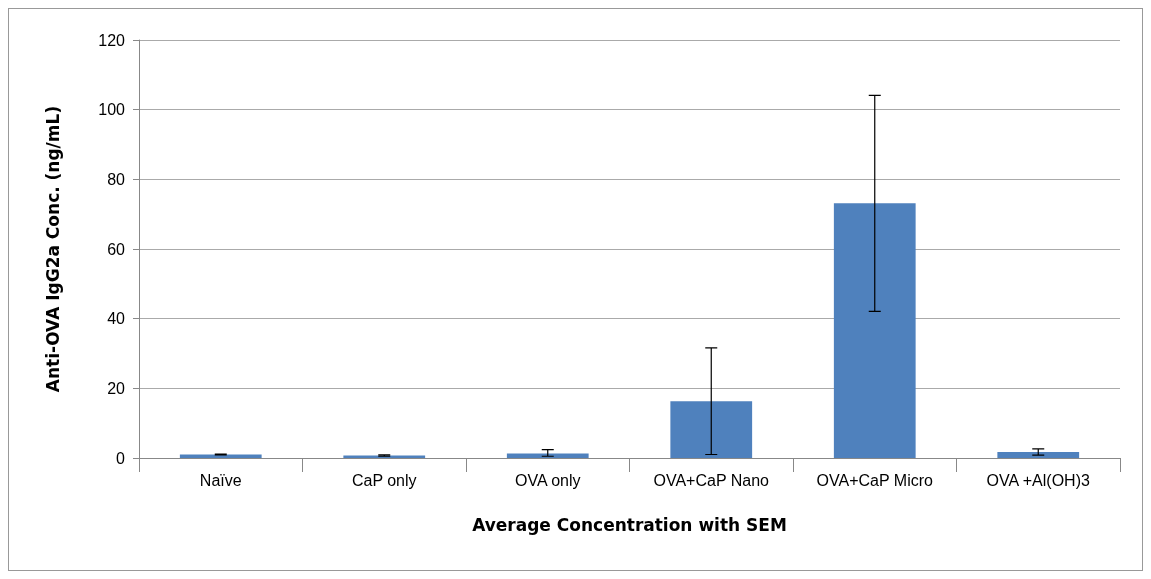 Image resolution: width=1151 pixels, height=579 pixels. What do you see at coordinates (629, 524) in the screenshot?
I see `x-axis-title: Average Concentration with SEM` at bounding box center [629, 524].